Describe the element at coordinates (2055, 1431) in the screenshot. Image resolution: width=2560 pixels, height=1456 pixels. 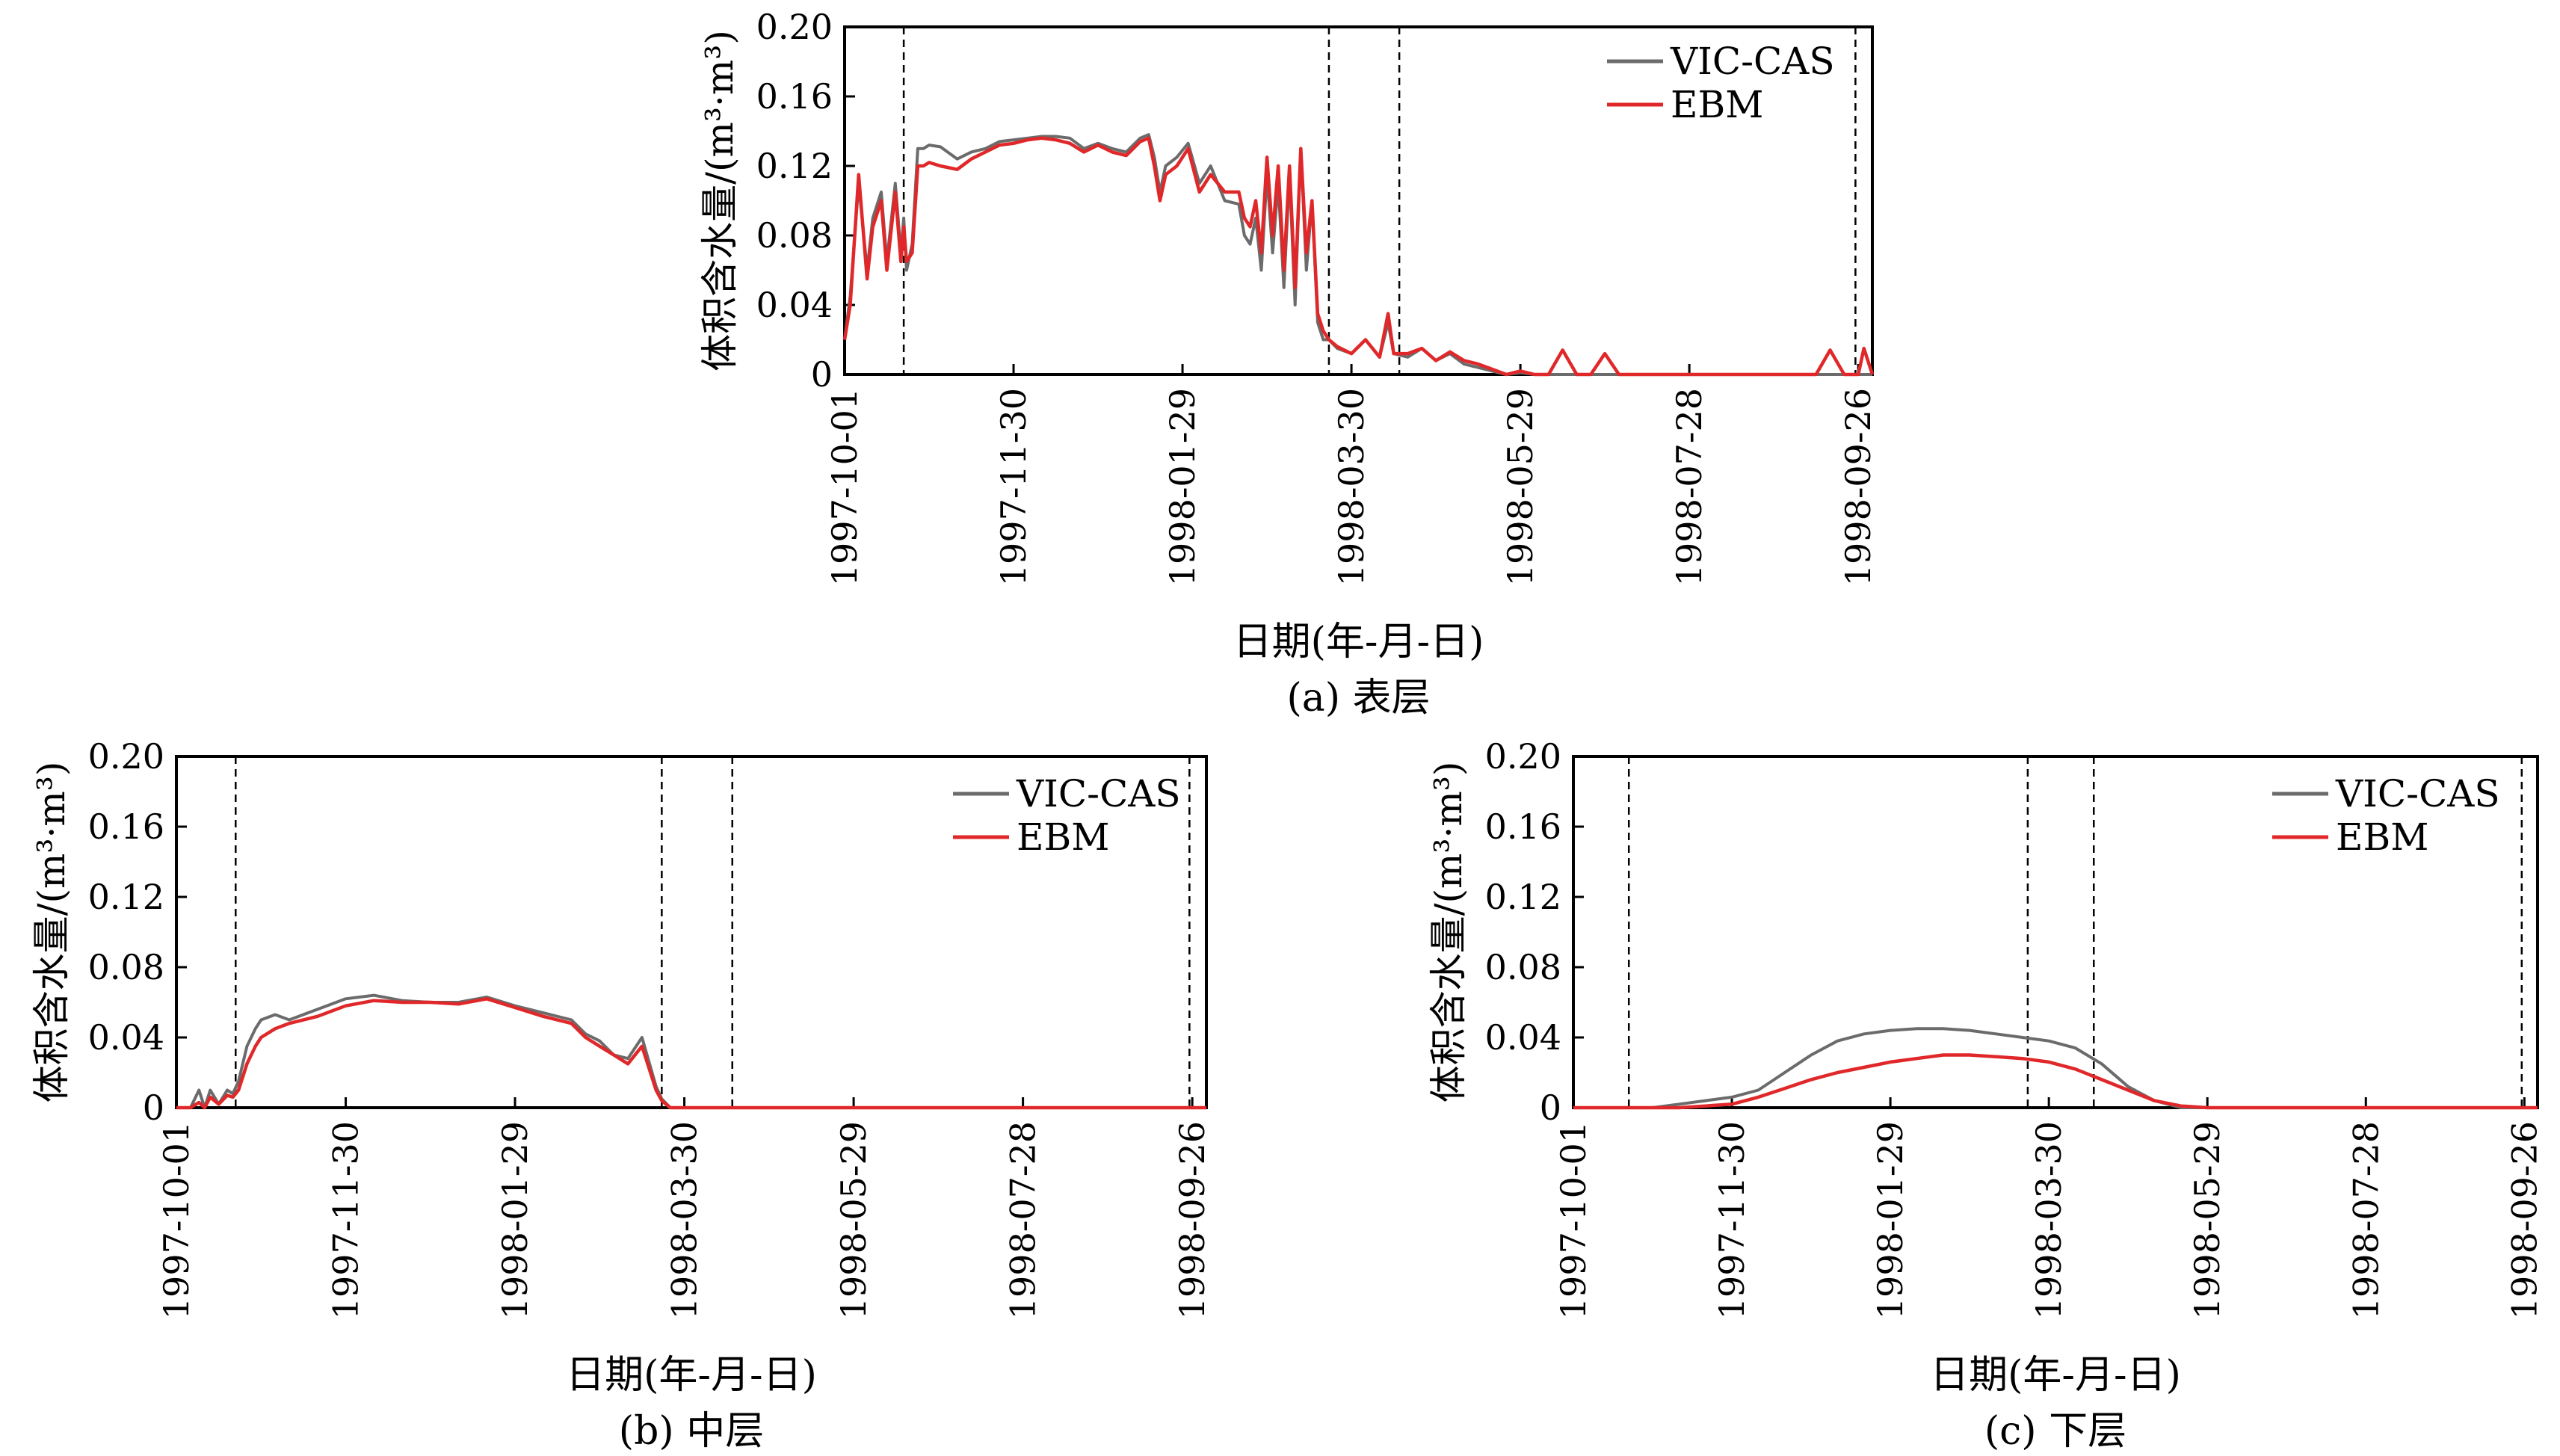
I see `panel-caption: (c) 下层` at that location.